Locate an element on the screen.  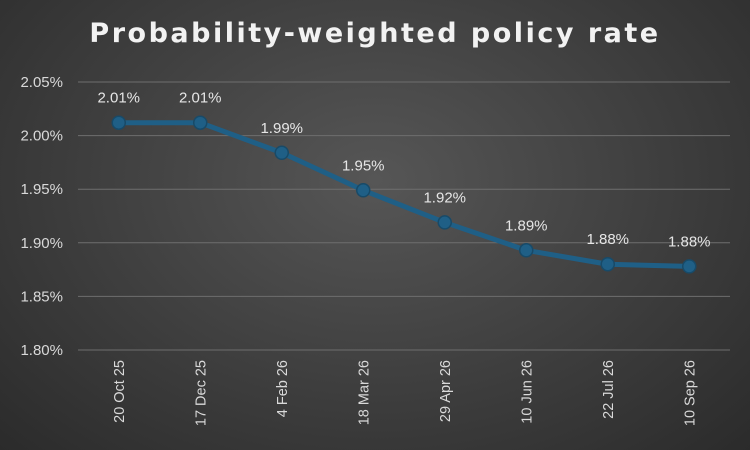
y-tick-label: 1.80% is located at coordinates (41, 350).